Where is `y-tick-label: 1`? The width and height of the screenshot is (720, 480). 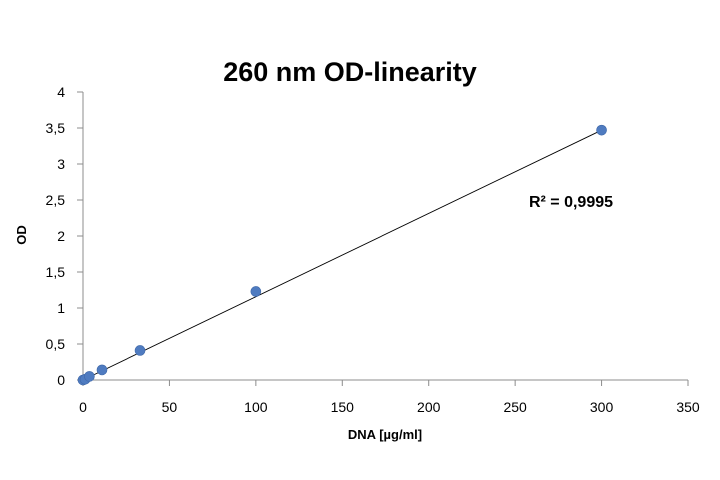
y-tick-label: 1 is located at coordinates (61, 308).